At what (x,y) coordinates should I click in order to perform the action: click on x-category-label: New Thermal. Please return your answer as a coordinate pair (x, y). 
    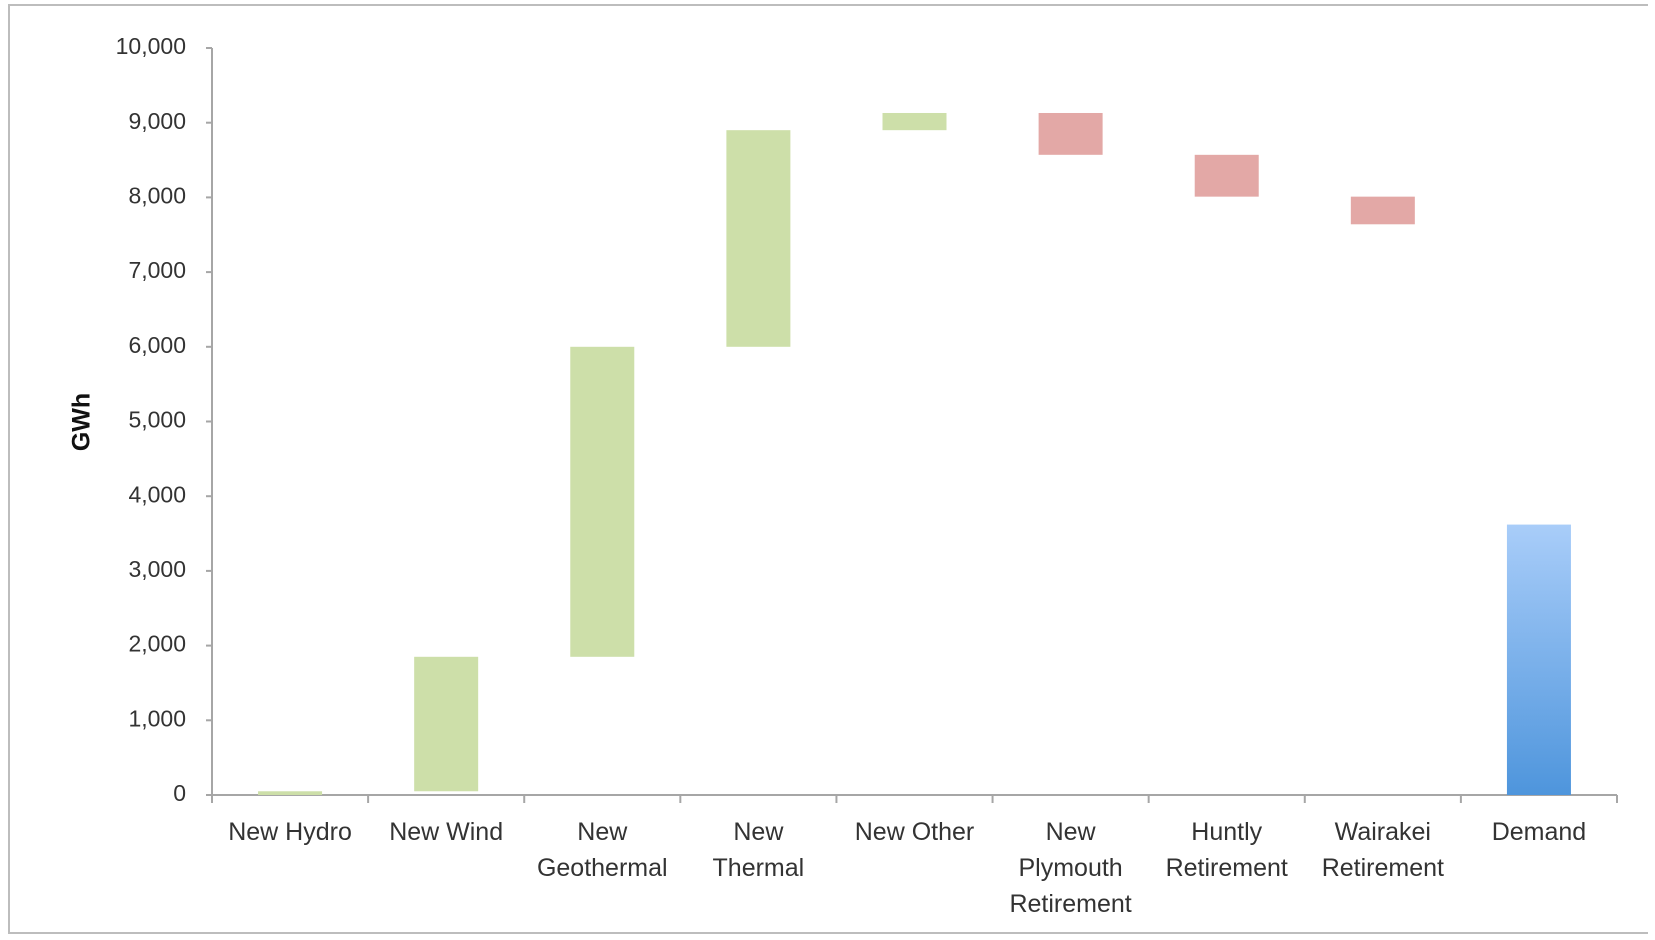
    Looking at the image, I should click on (759, 850).